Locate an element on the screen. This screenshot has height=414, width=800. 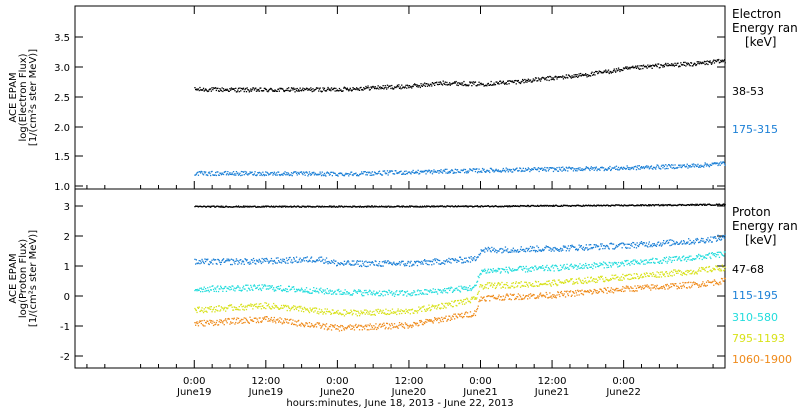
y-tick-label: -2 is located at coordinates (65, 357).